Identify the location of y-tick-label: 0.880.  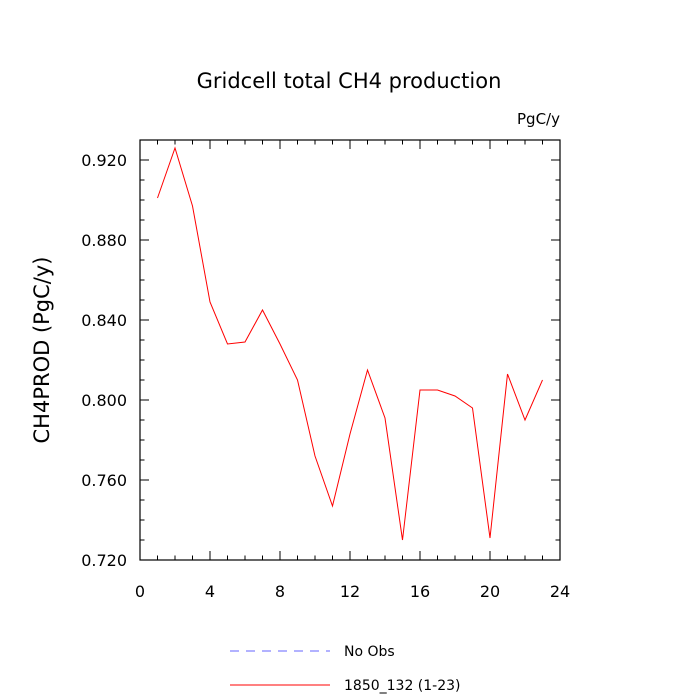
(104, 240).